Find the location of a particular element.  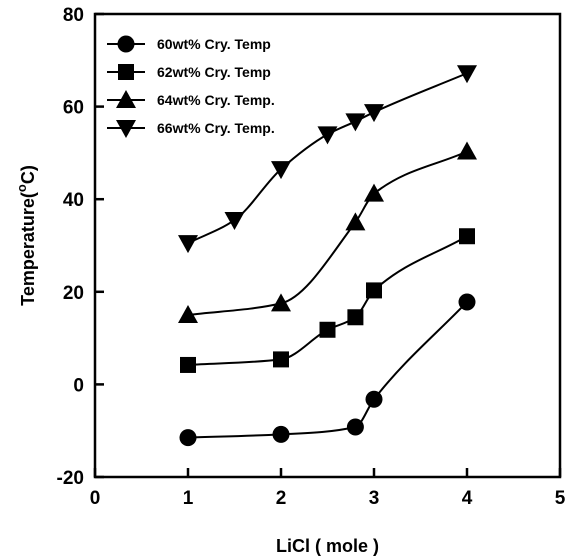

y-axis-title: Temperature(oC) is located at coordinates (26, 235).